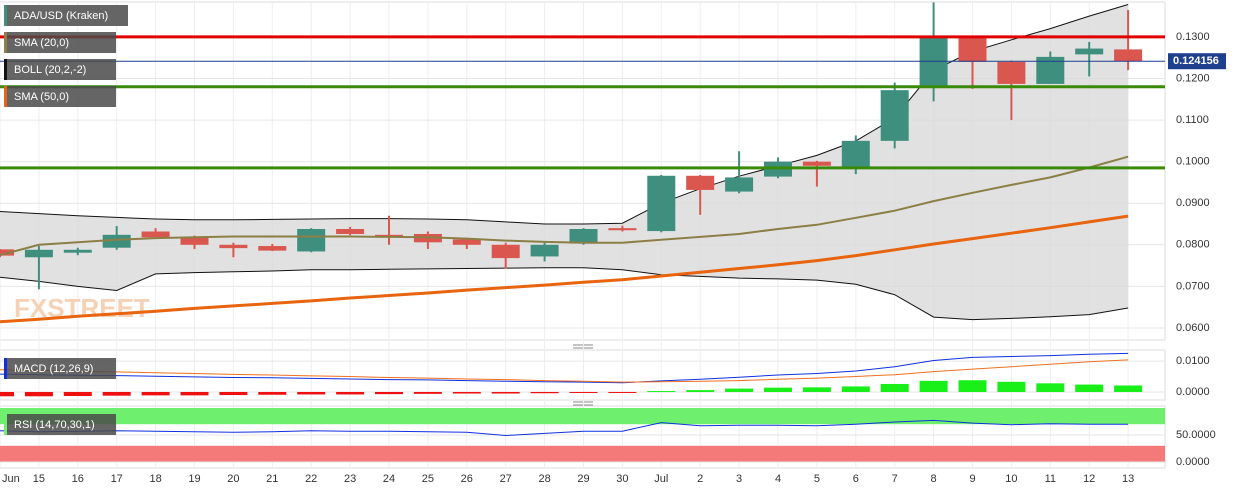 The image size is (1244, 490). I want to click on y-tick-label: 0.0800, so click(1193, 245).